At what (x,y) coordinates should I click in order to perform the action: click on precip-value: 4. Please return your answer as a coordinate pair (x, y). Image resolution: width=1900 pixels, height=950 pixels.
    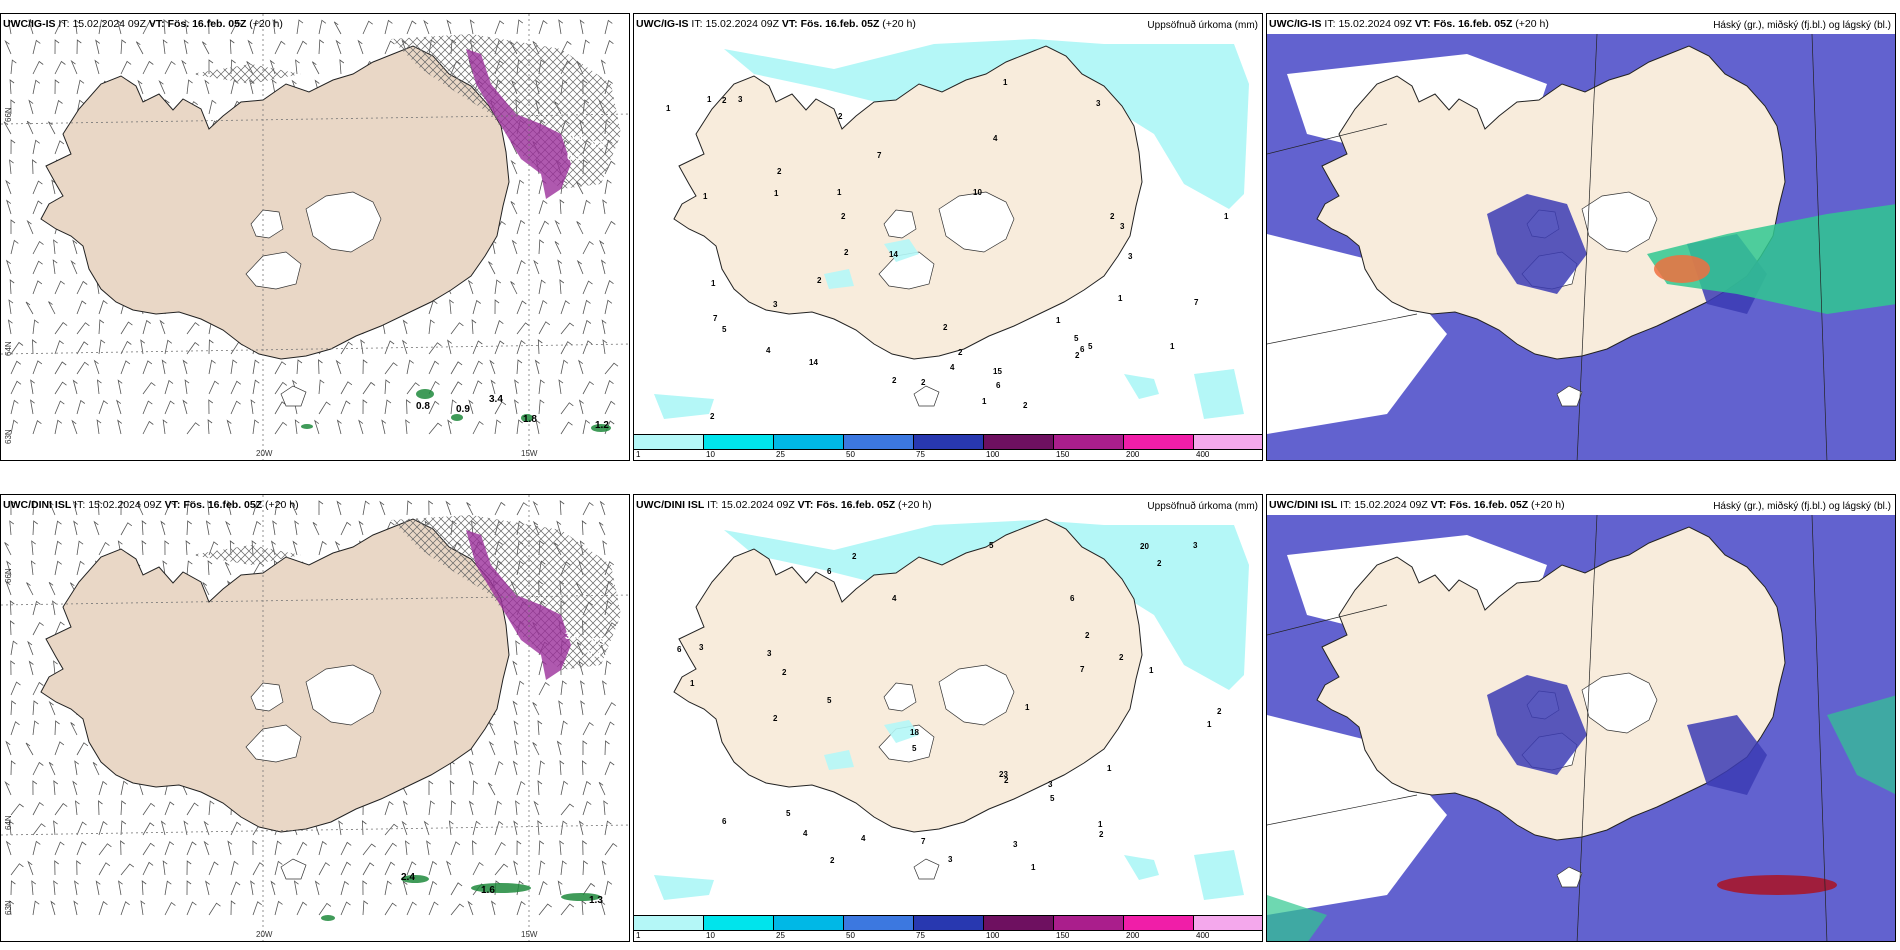
    Looking at the image, I should click on (805, 833).